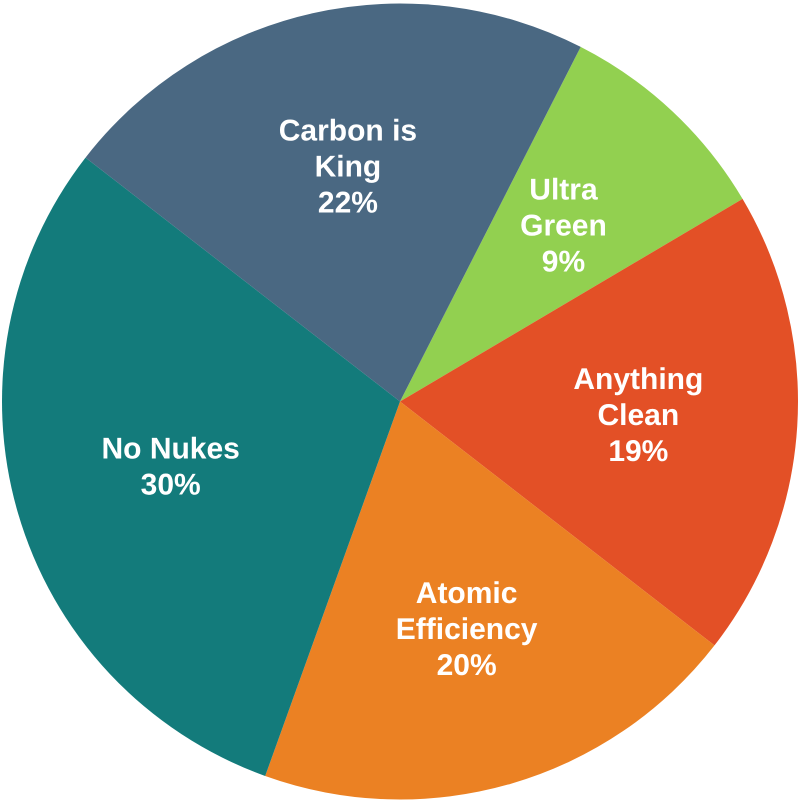 Image resolution: width=800 pixels, height=803 pixels. What do you see at coordinates (348, 203) in the screenshot?
I see `data-label: 22%` at bounding box center [348, 203].